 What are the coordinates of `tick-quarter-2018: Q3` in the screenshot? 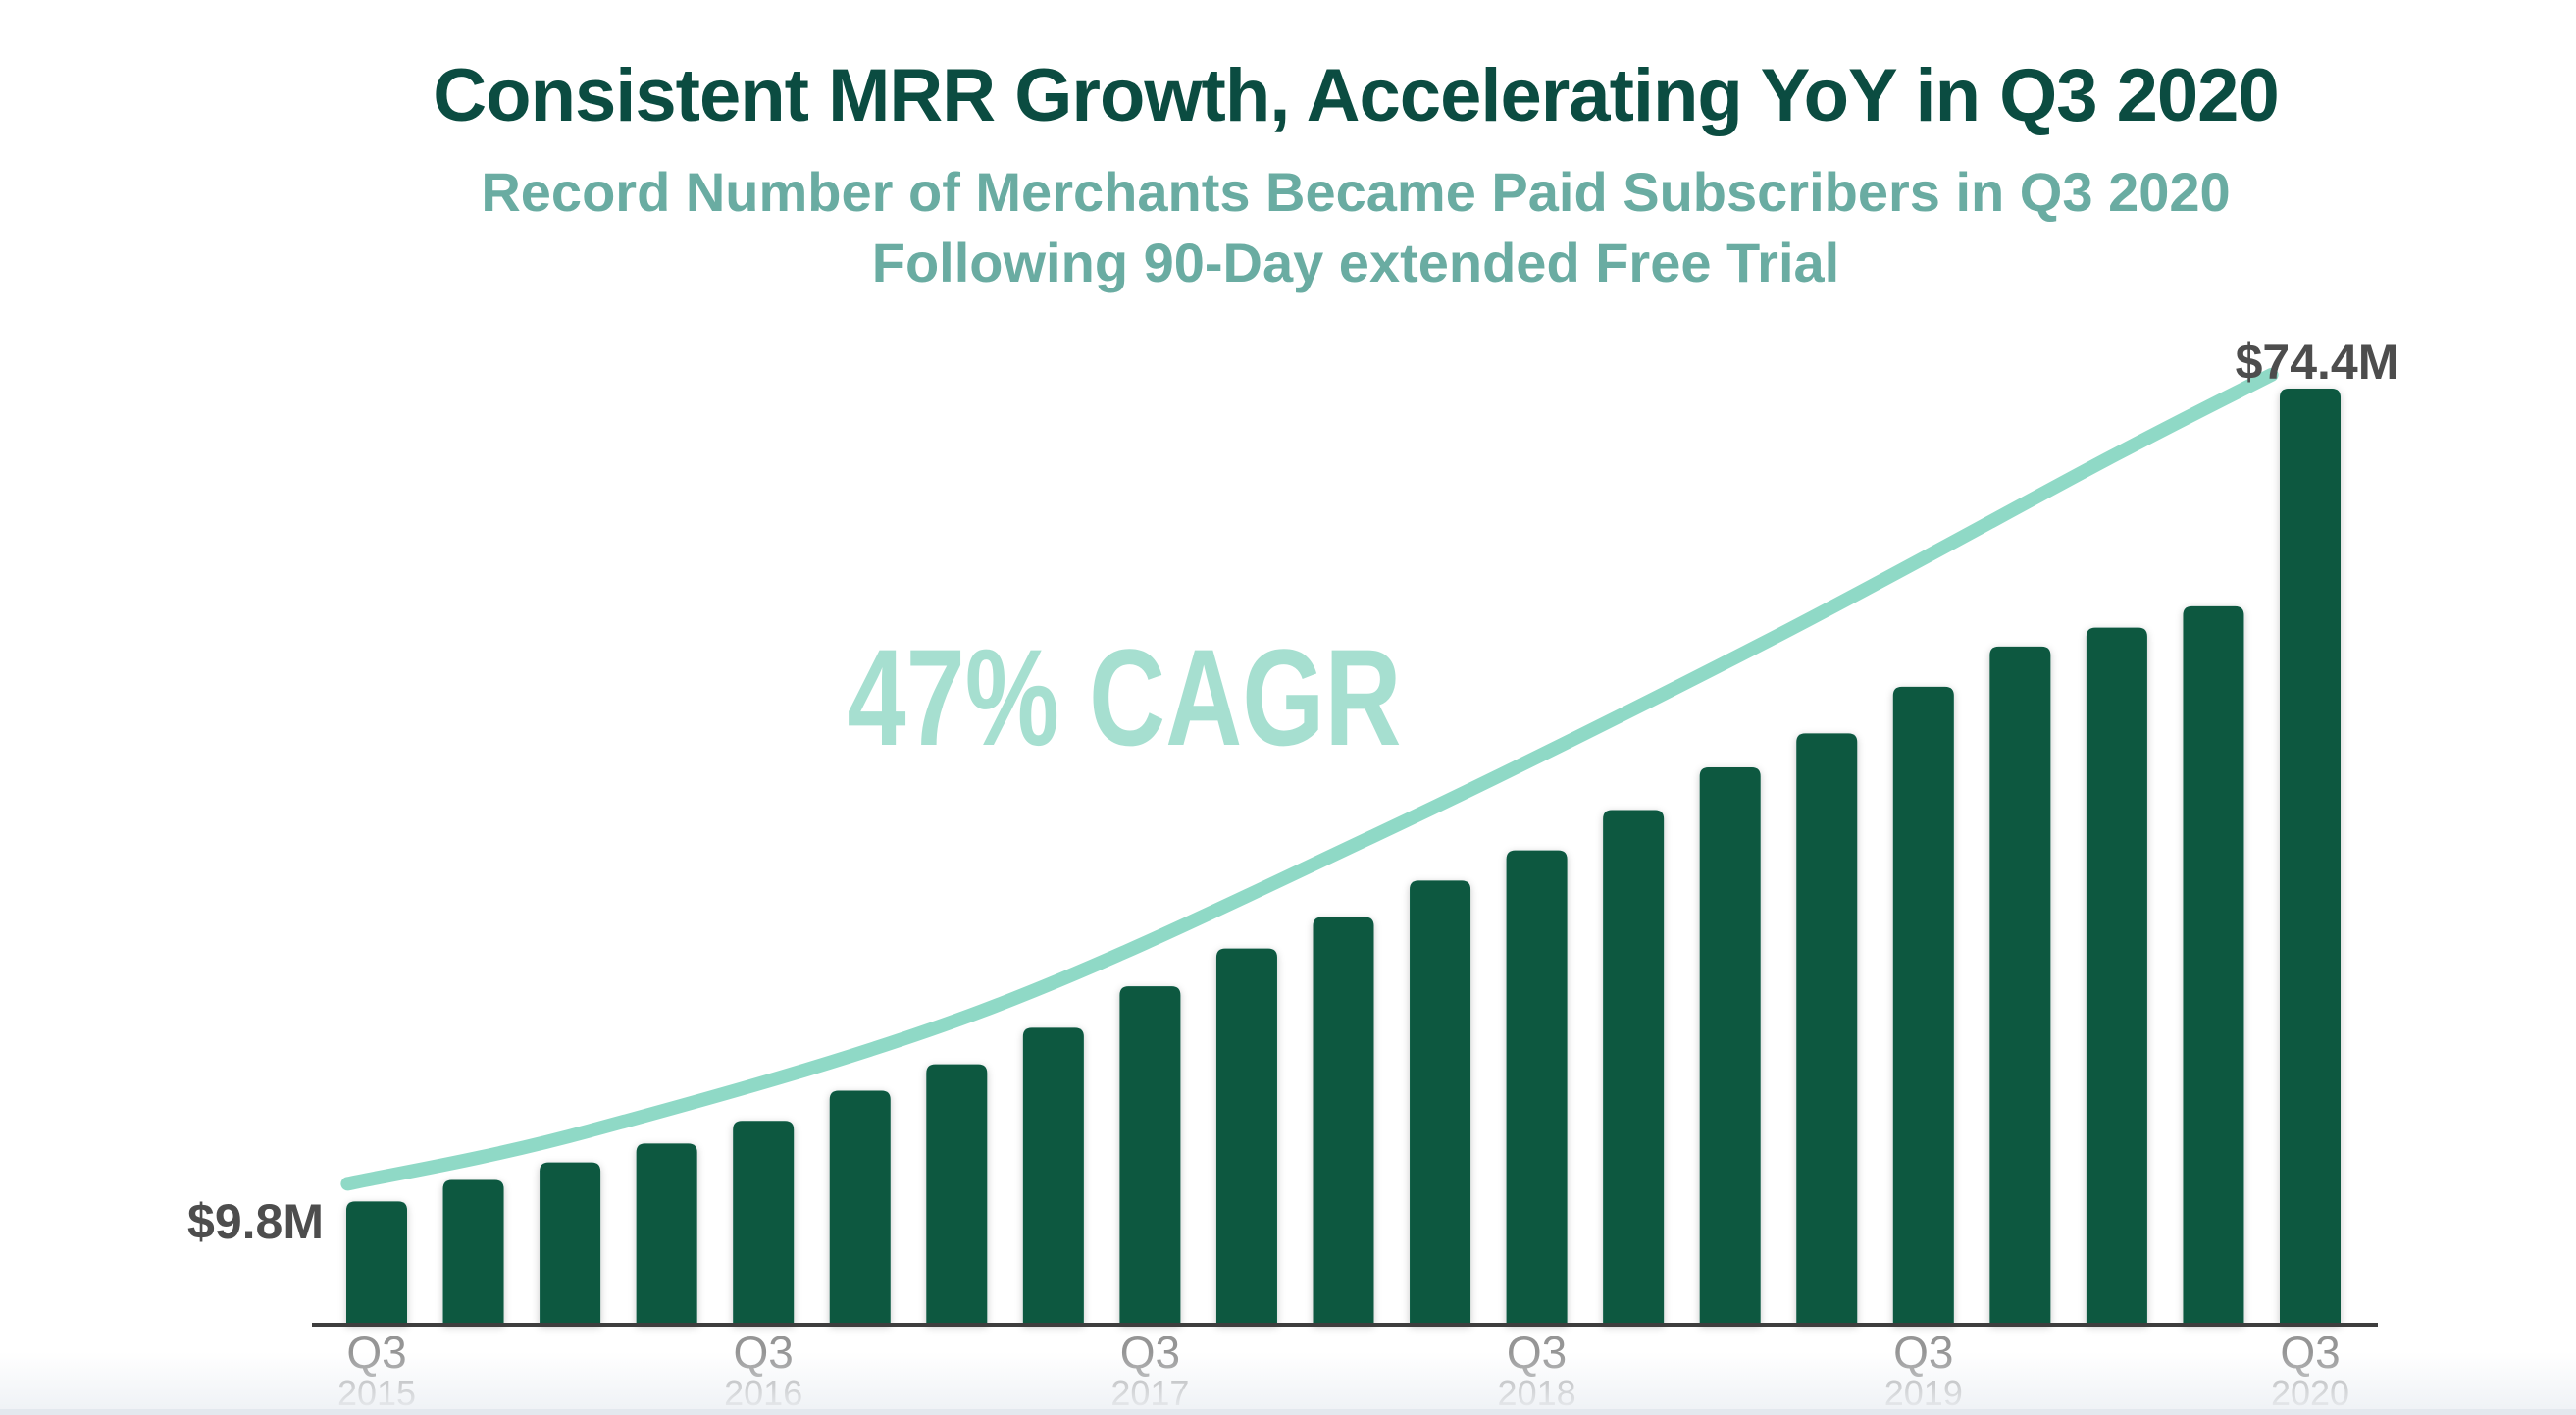 It's located at (1537, 1352).